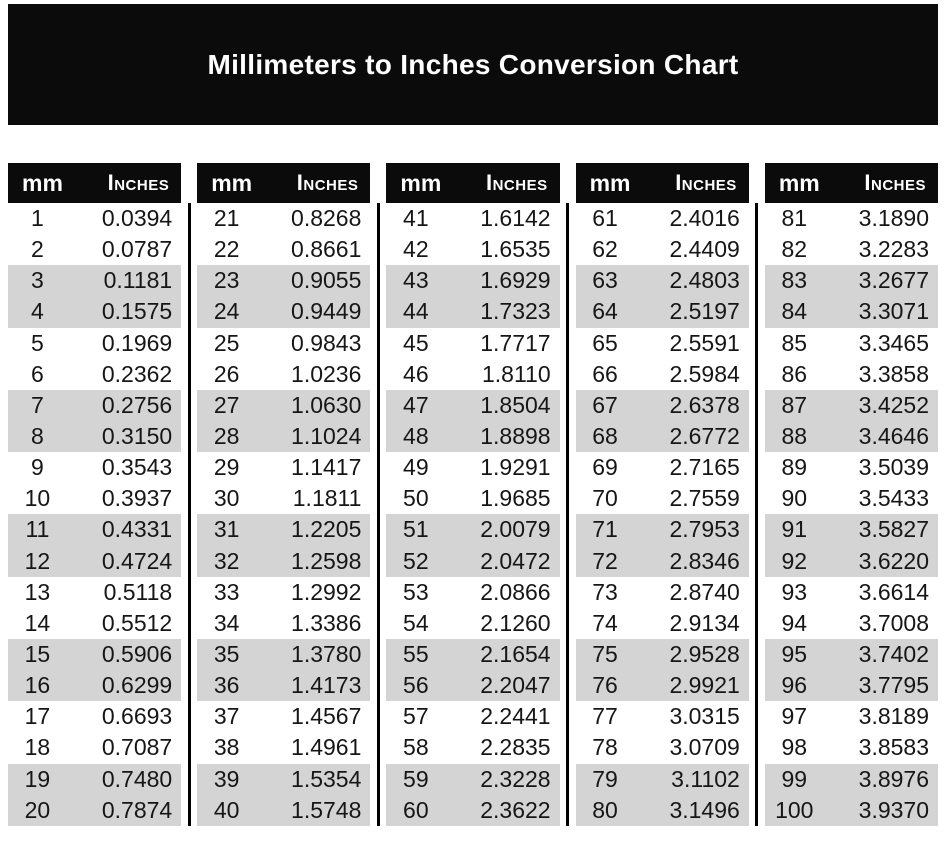 The width and height of the screenshot is (946, 844). Describe the element at coordinates (37, 467) in the screenshot. I see `mm-value: 9` at that location.